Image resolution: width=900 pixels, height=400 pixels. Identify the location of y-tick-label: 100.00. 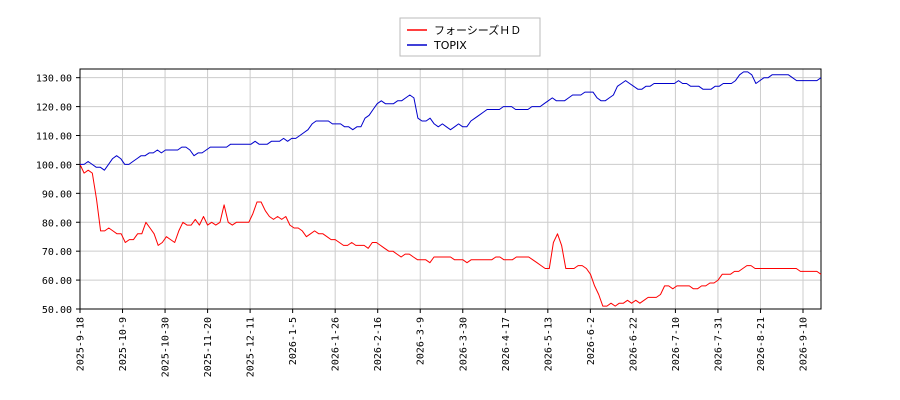
(54, 165).